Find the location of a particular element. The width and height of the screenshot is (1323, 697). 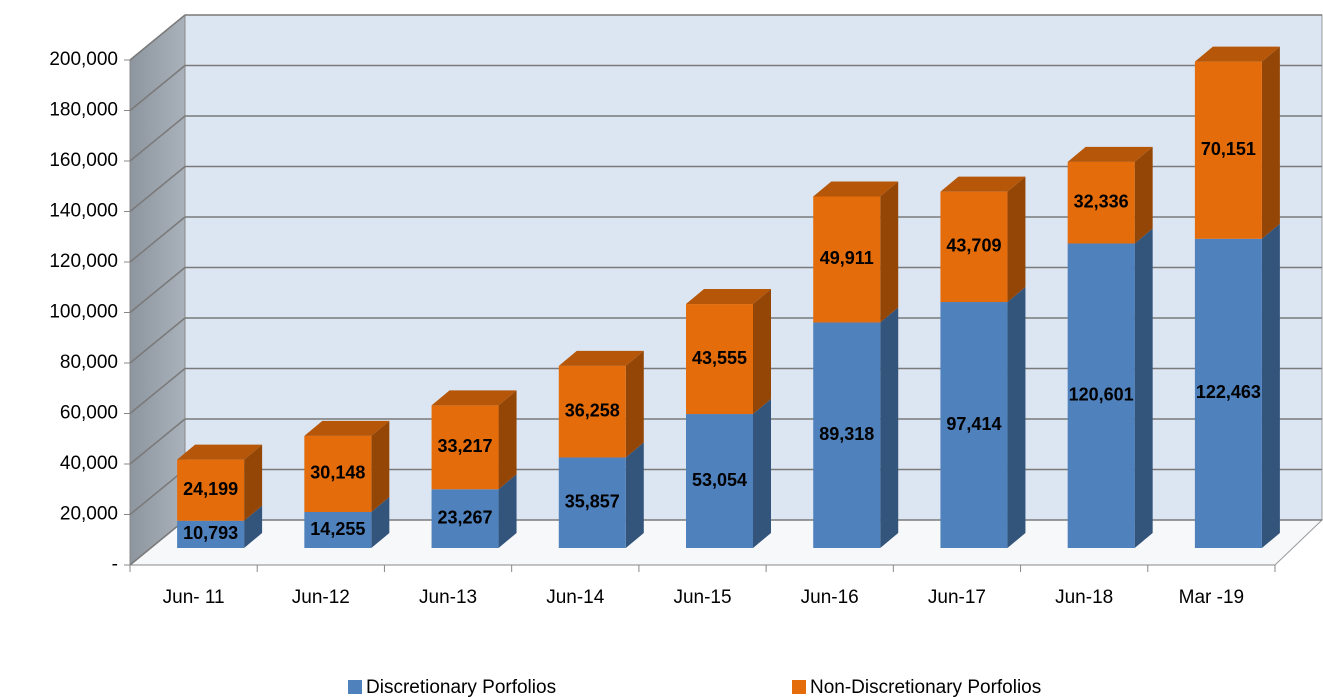

y-tick-label: 200,000 is located at coordinates (83, 59).